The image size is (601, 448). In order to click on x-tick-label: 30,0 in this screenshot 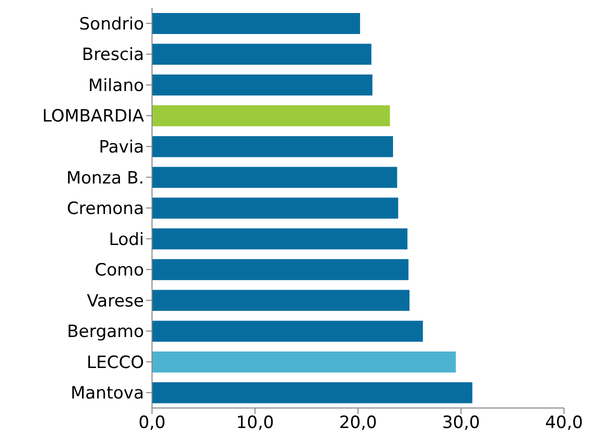, I will do `click(461, 423)`.